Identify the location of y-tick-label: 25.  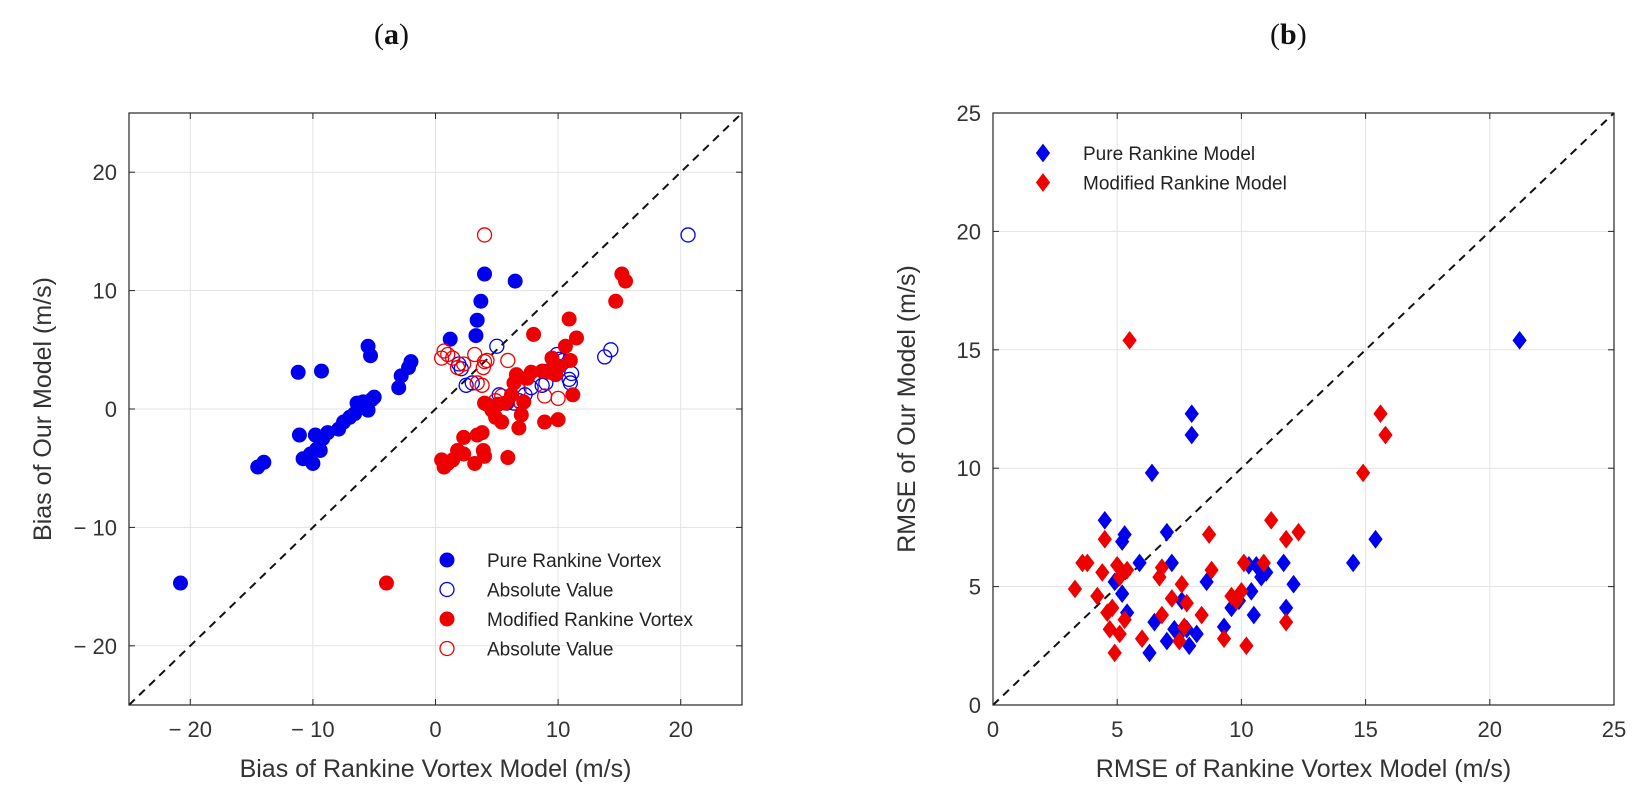
(969, 113).